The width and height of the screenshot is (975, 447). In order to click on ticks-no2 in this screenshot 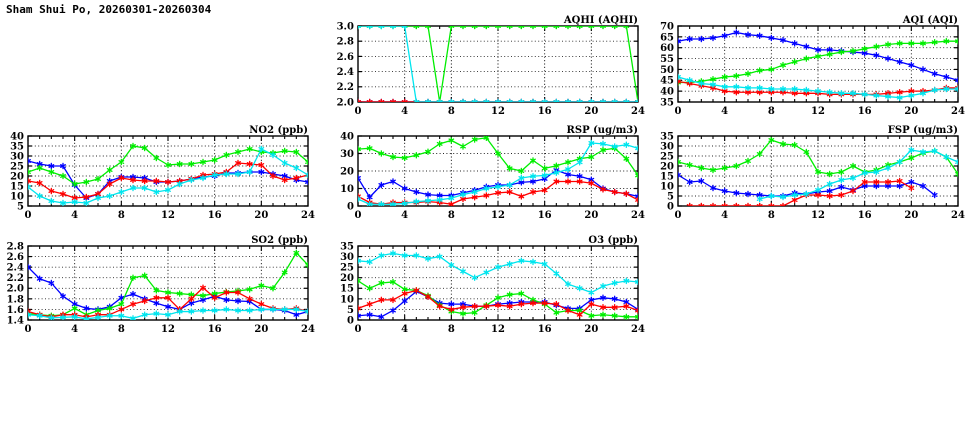, I will do `click(168, 171)`.